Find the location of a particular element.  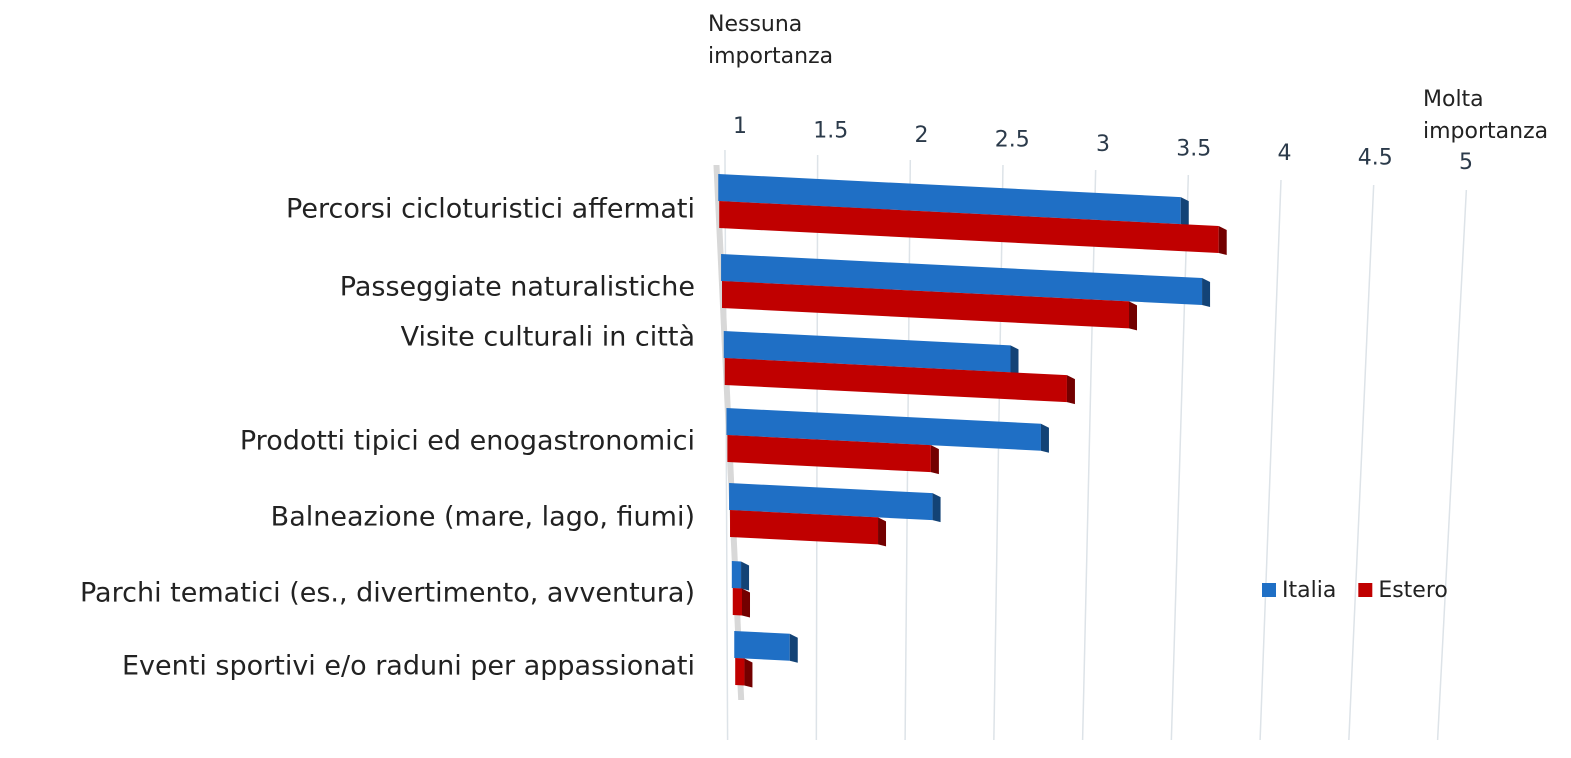

category-label: Percorsi cicloturistici affermati is located at coordinates (490, 209).